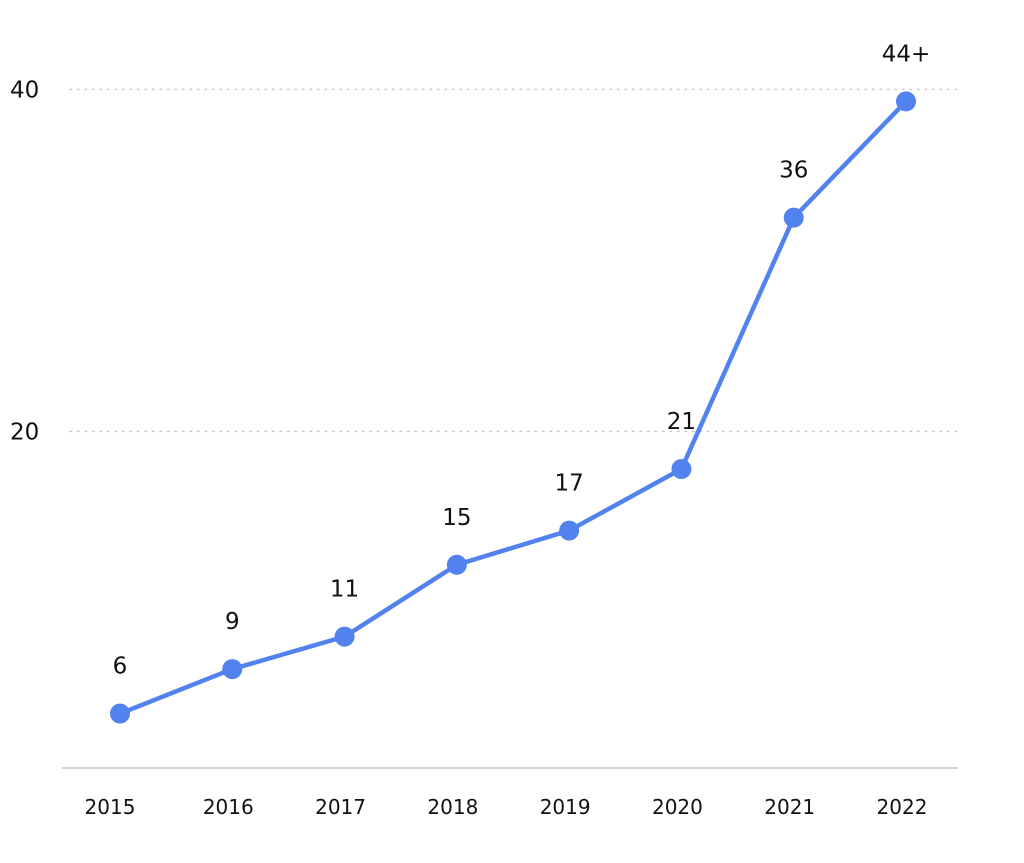  I want to click on x-tick-label: 2022, so click(902, 807).